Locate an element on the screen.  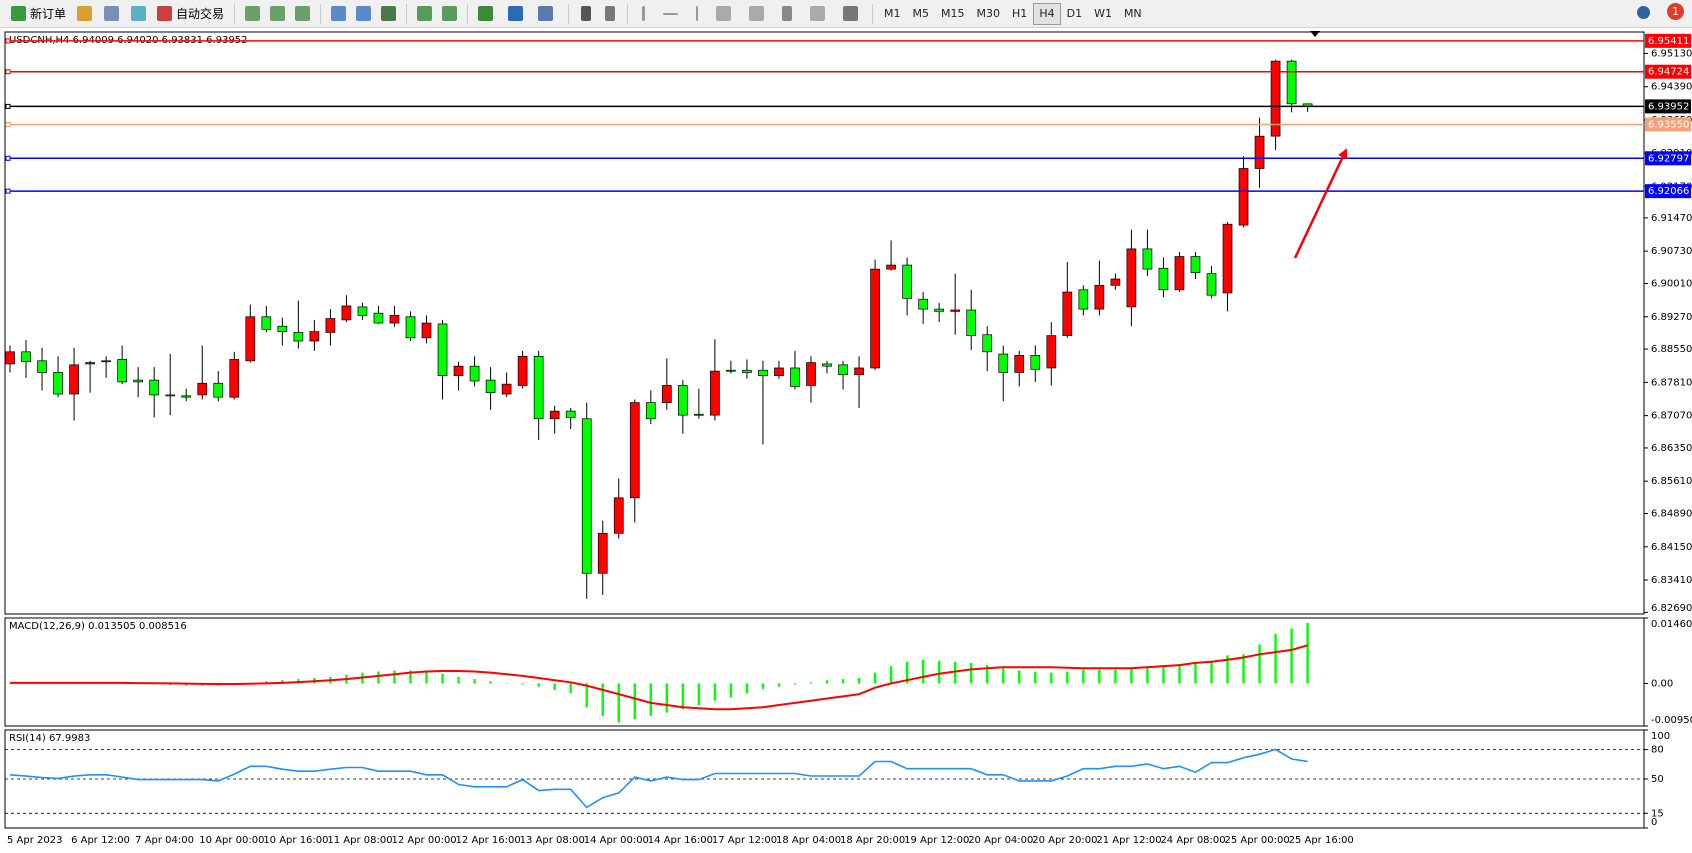
timeframe-button: M15 is located at coordinates (953, 13).